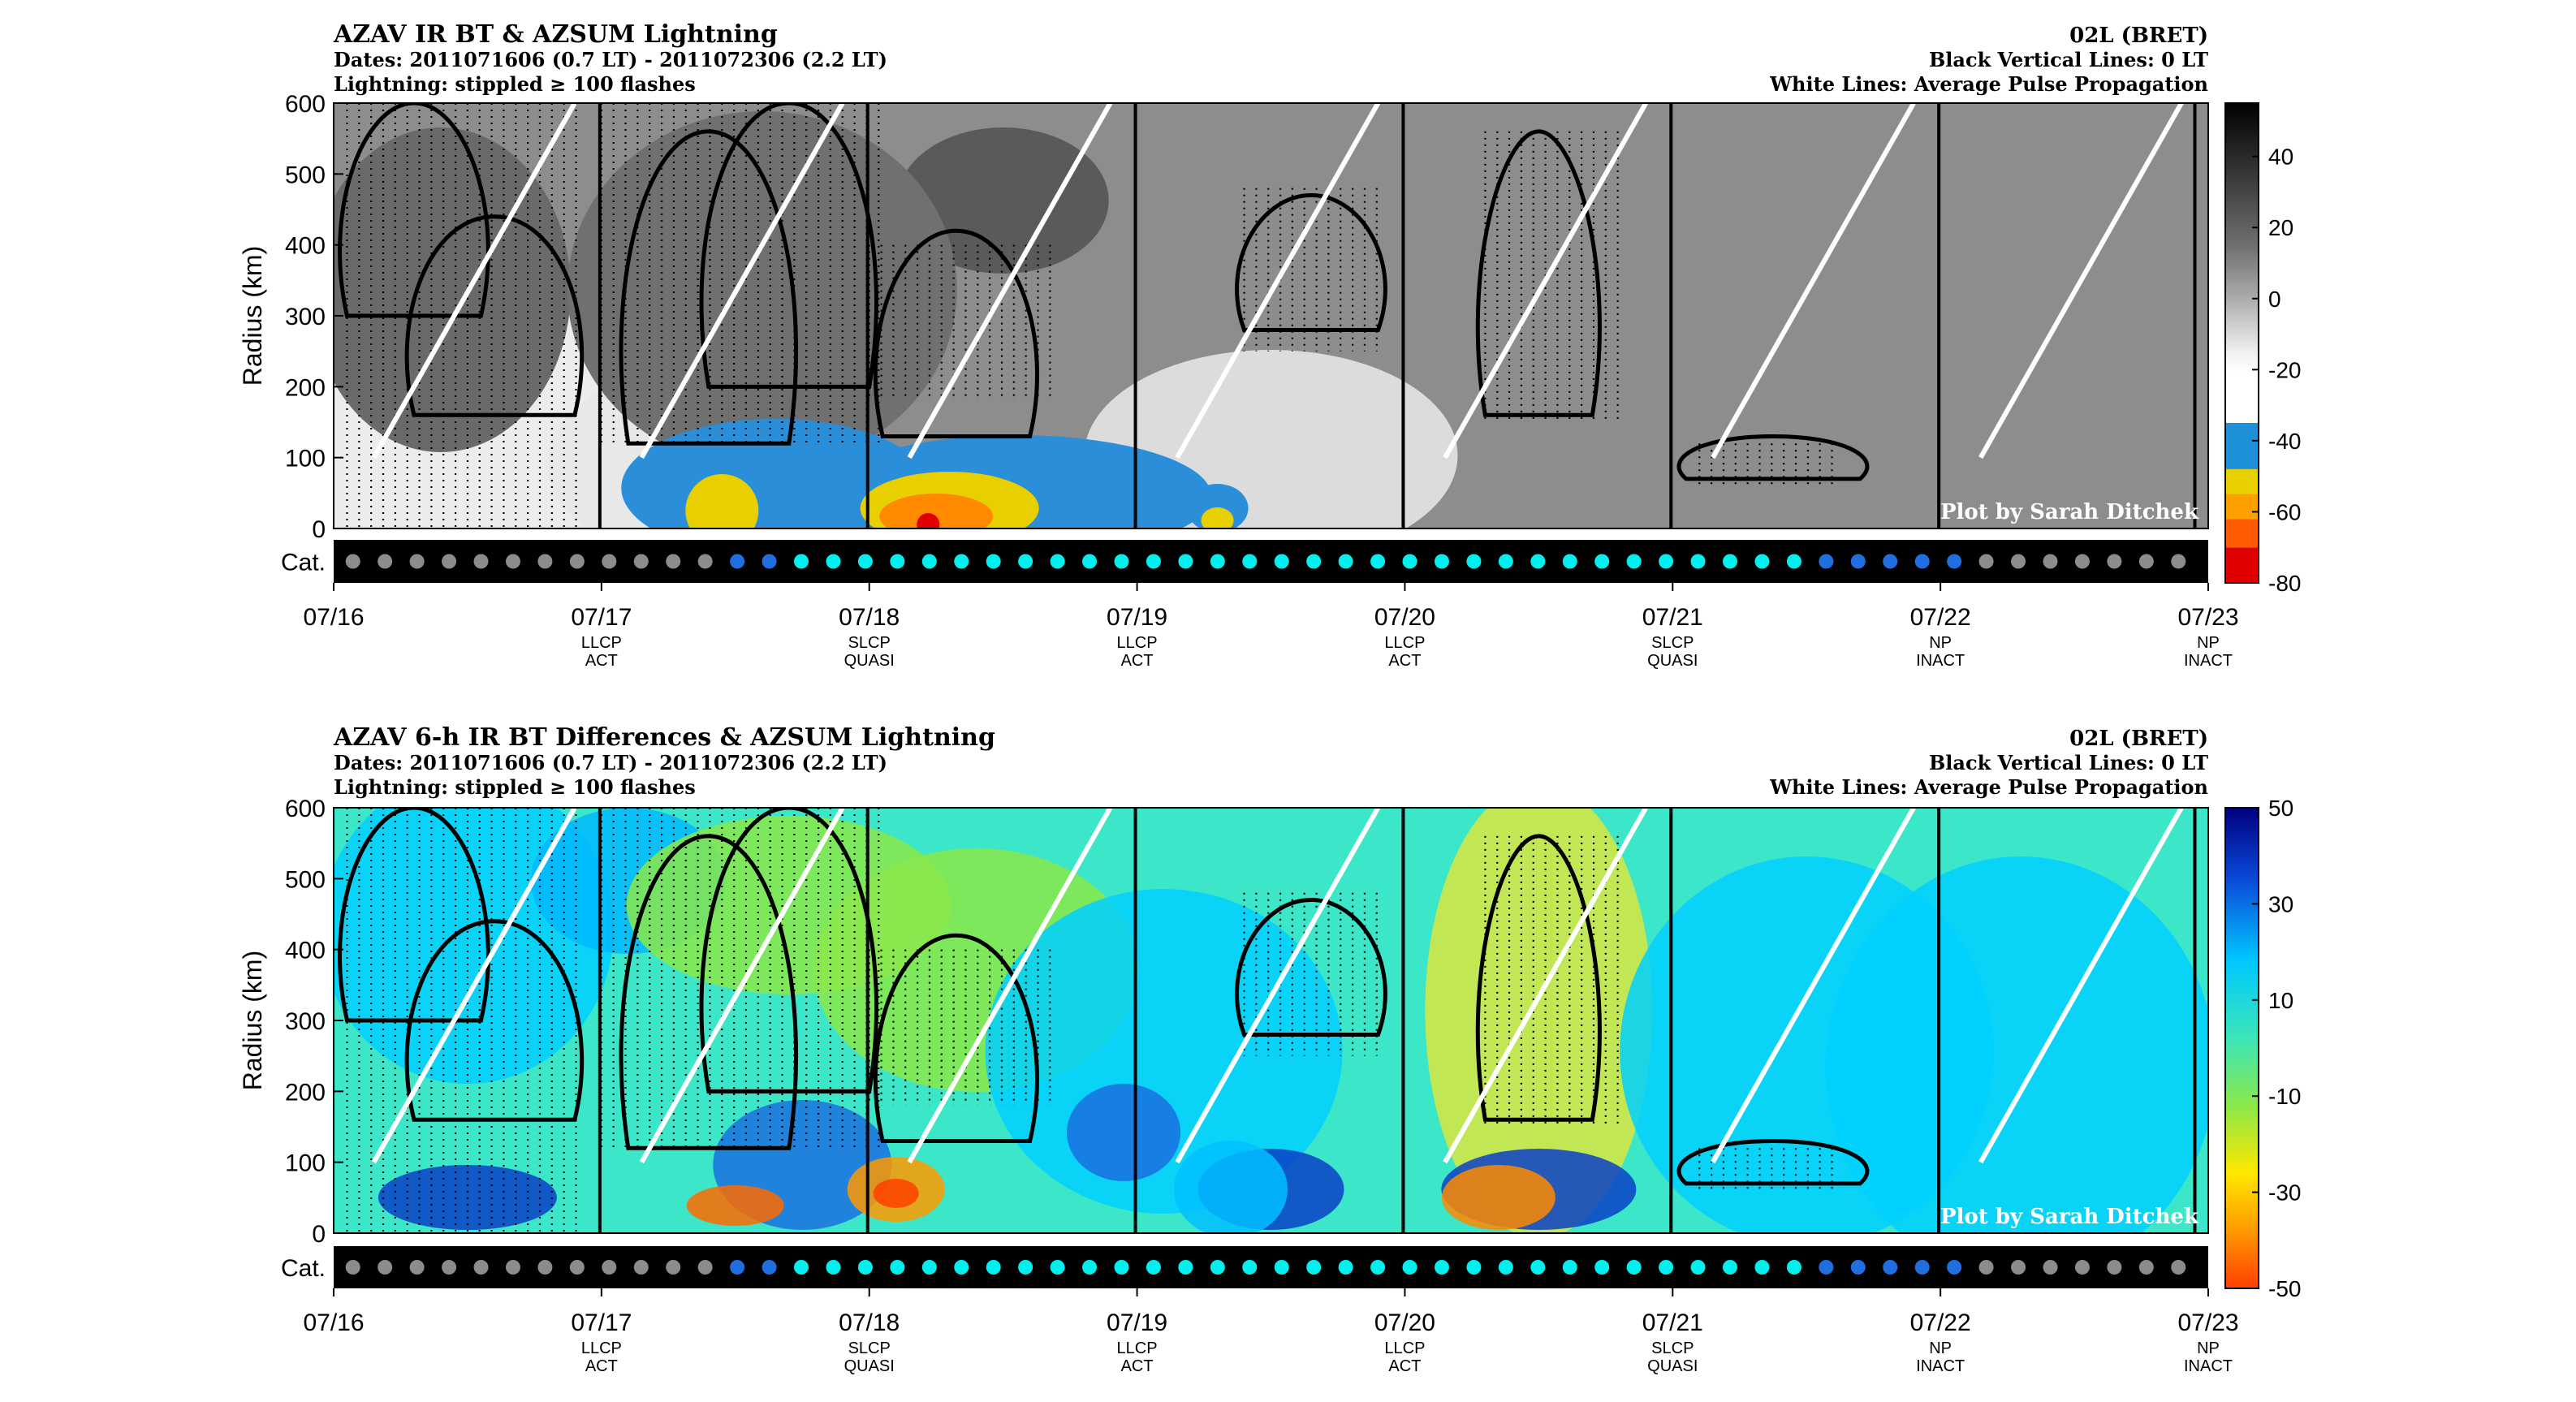 The height and width of the screenshot is (1402, 2576). I want to click on colorbar-tick-label: -10, so click(2284, 1096).